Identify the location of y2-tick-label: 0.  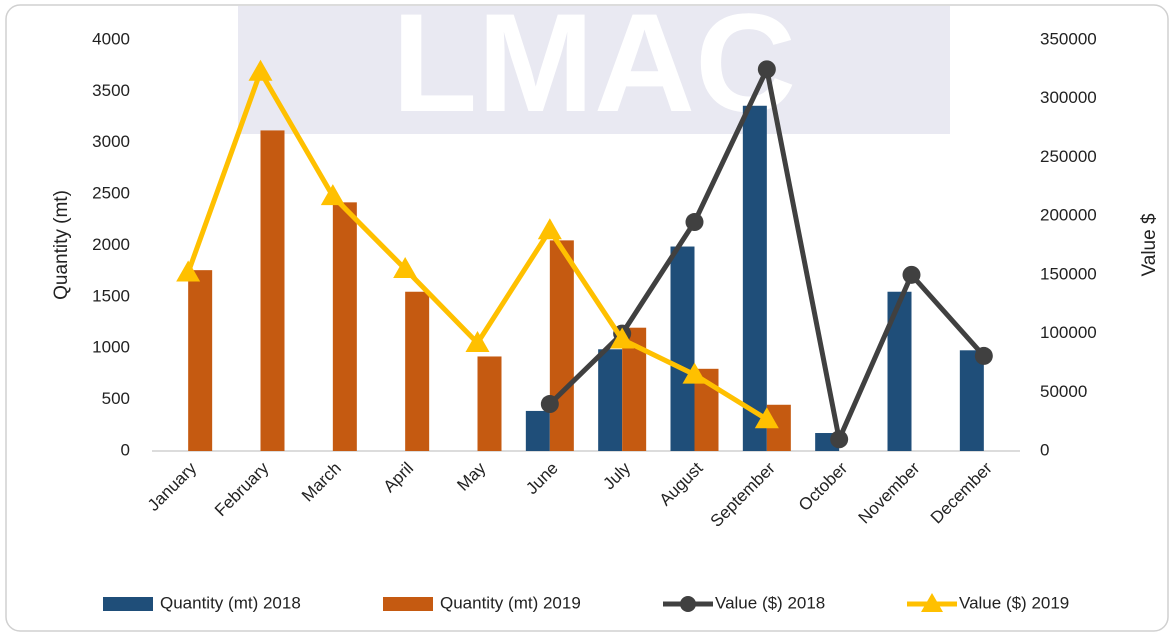
(1044, 449).